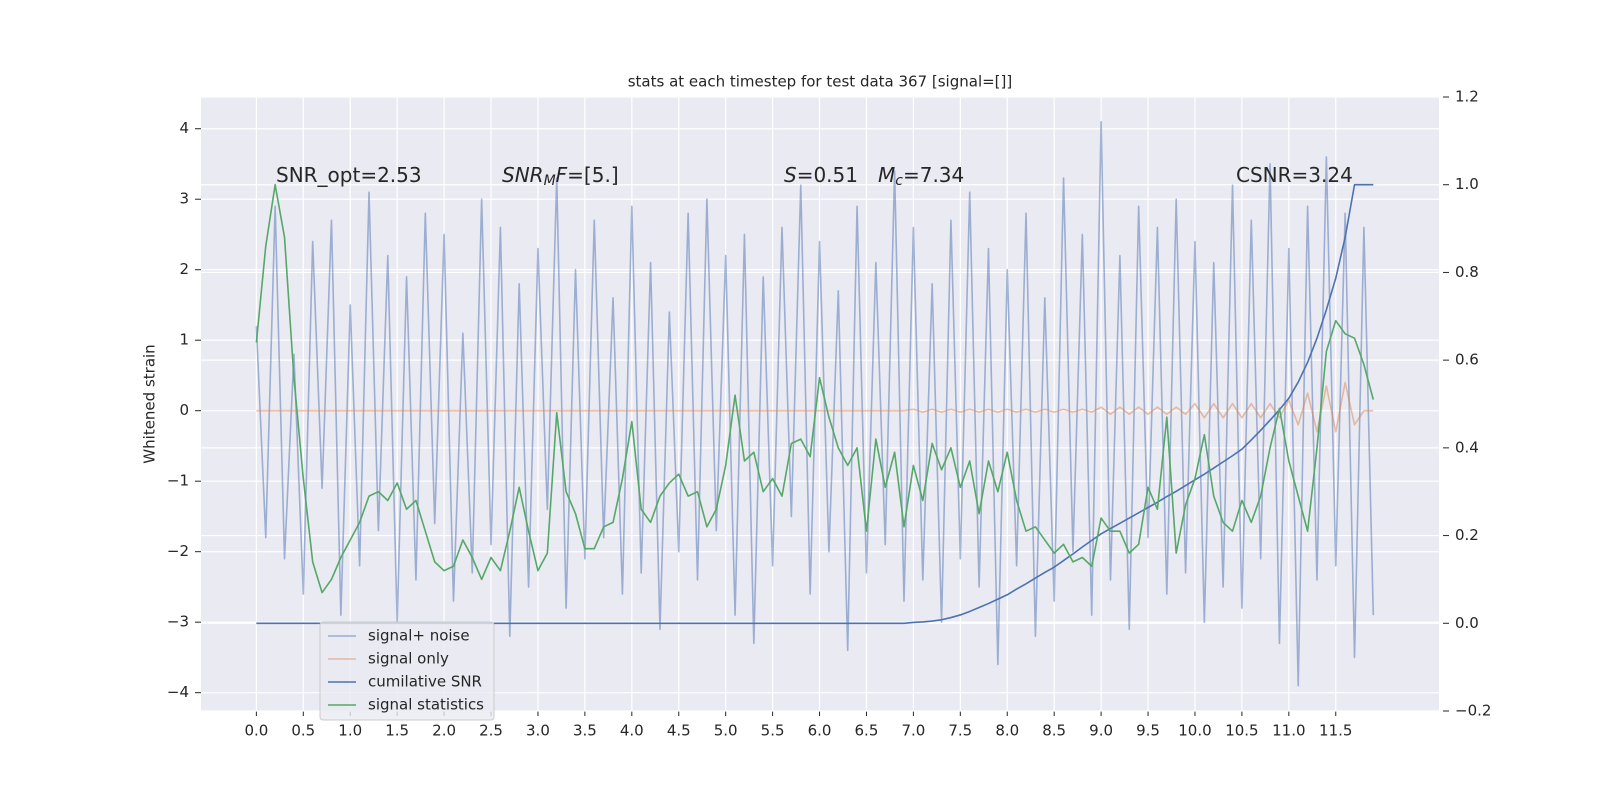 This screenshot has width=1600, height=800. I want to click on x-tick-label: 2.0, so click(444, 731).